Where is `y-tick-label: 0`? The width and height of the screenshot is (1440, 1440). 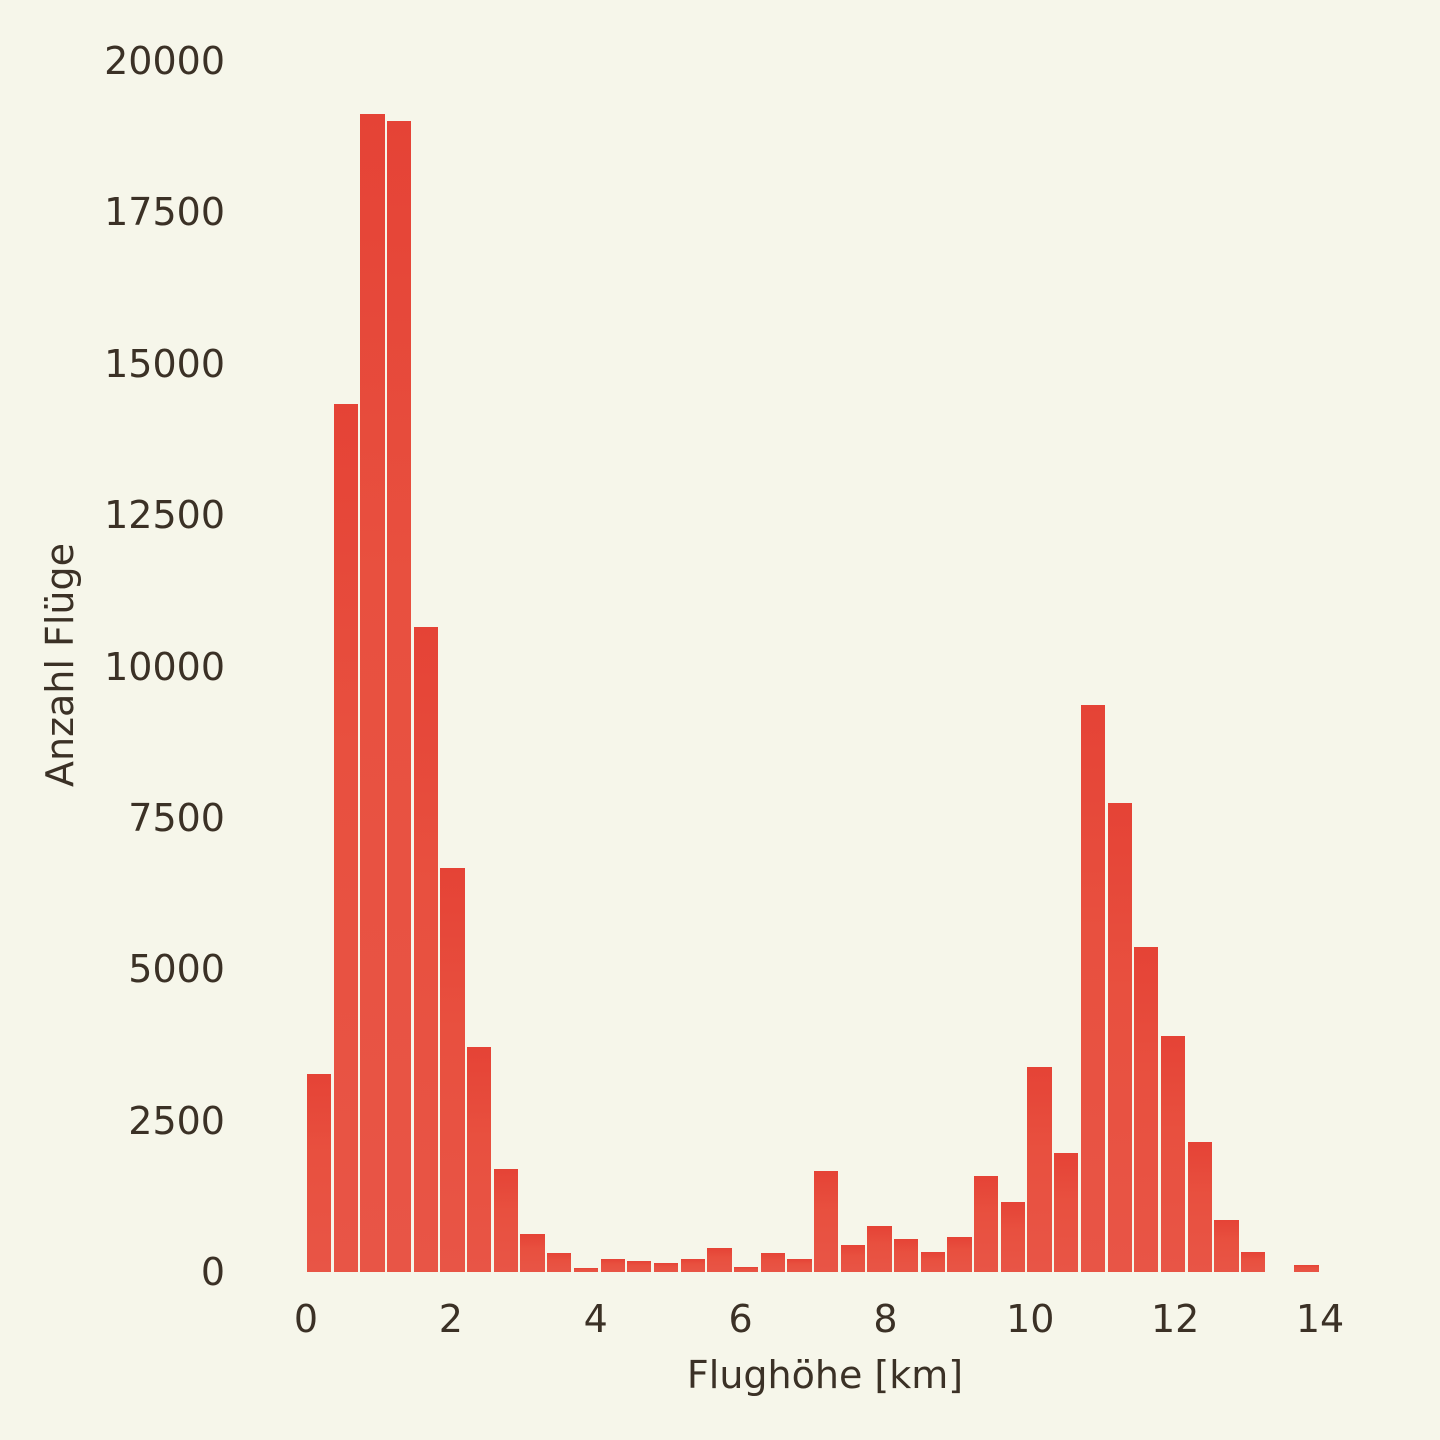 y-tick-label: 0 is located at coordinates (212, 1272).